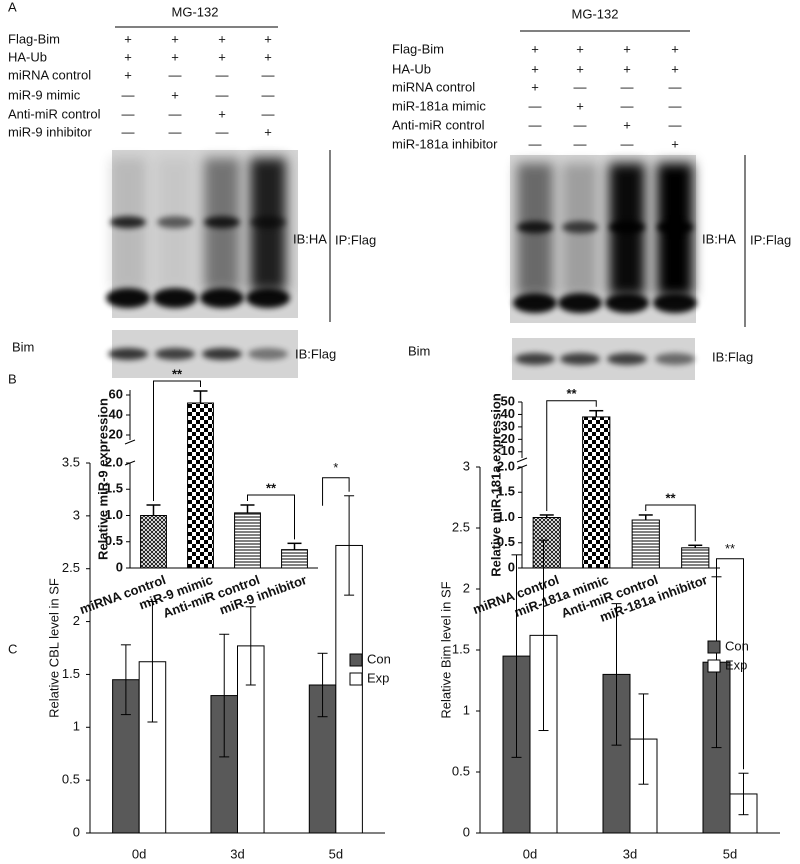  What do you see at coordinates (466, 587) in the screenshot?
I see `y-tick-label: 2` at bounding box center [466, 587].